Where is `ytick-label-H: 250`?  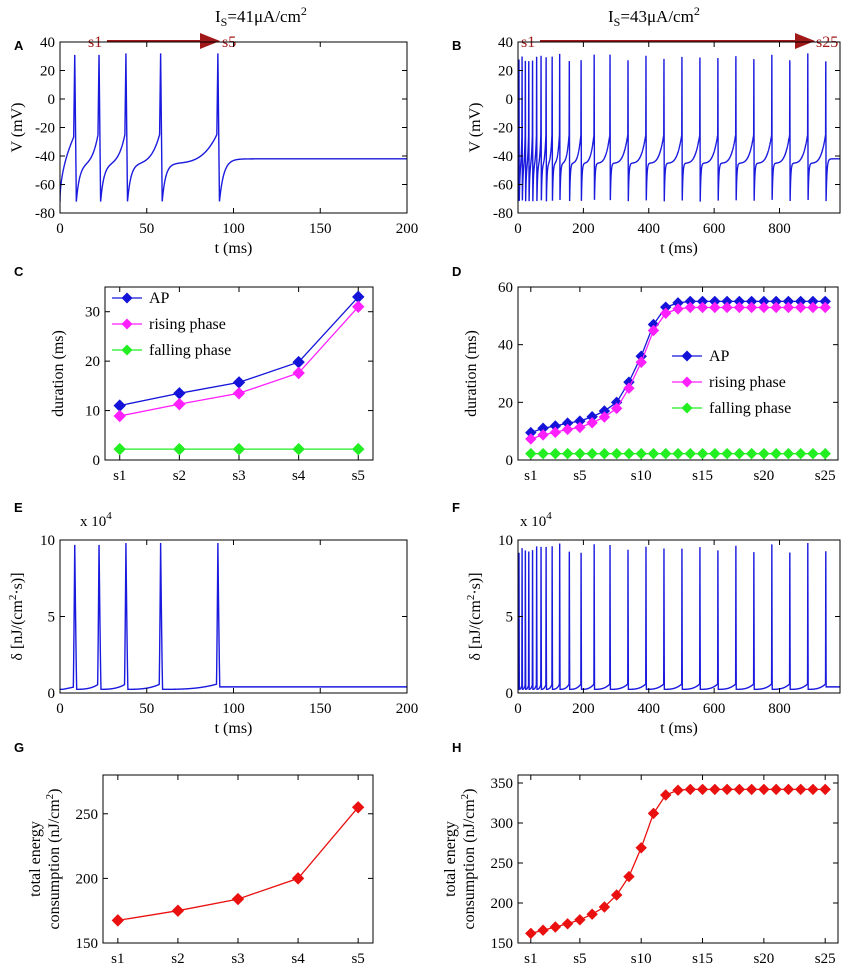 ytick-label-H: 250 is located at coordinates (502, 864).